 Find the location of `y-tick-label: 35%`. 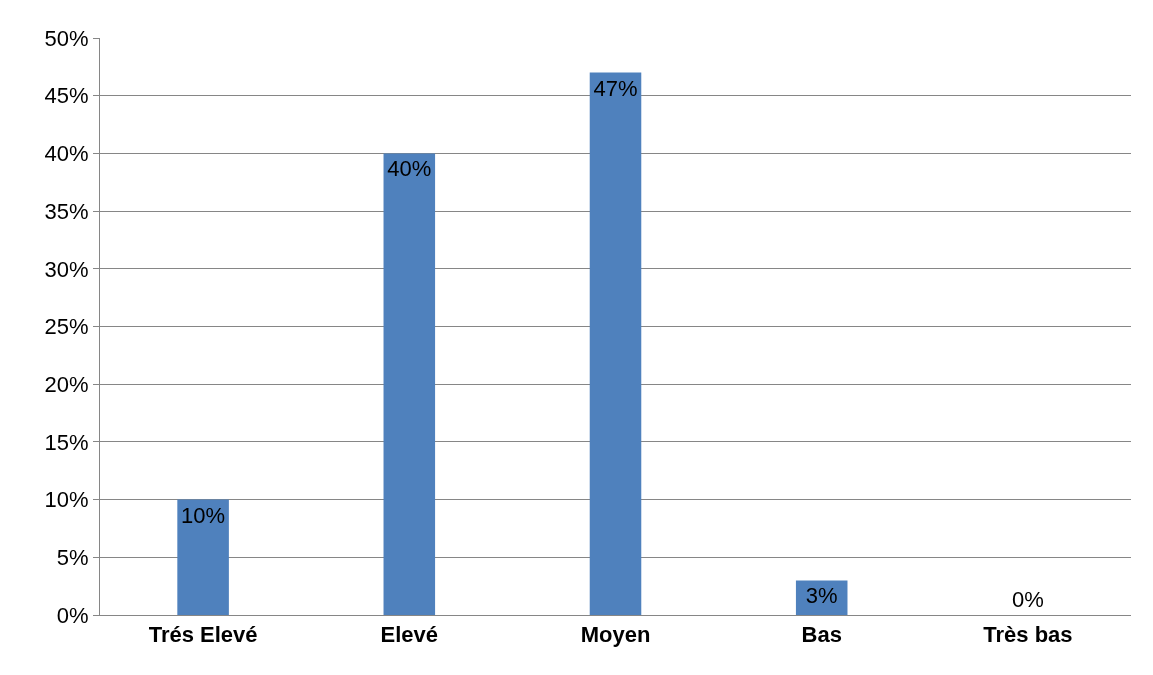

y-tick-label: 35% is located at coordinates (66, 211).